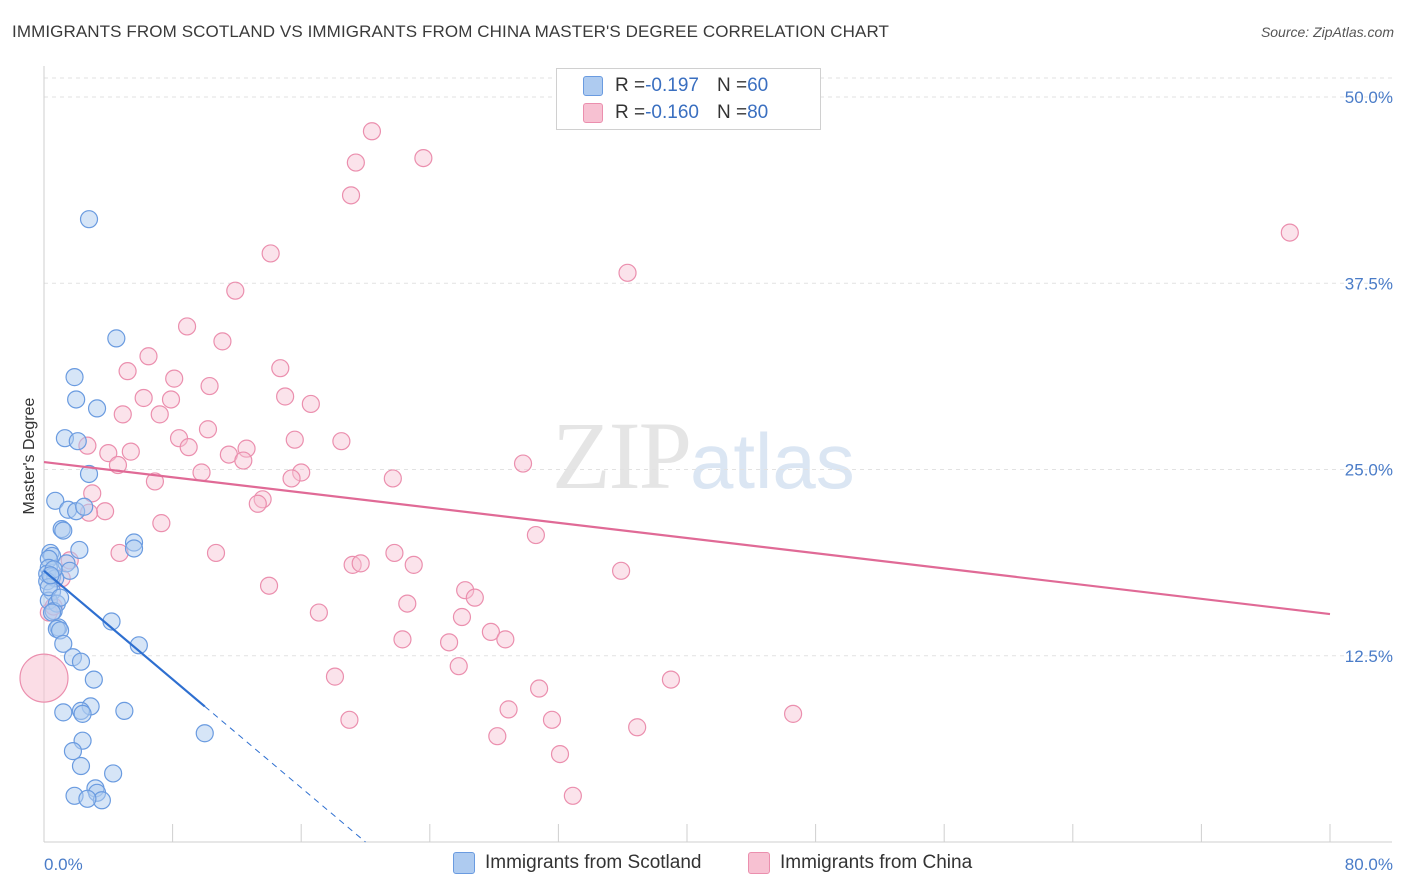  I want to click on legend-swatch-scotland, so click(593, 86).